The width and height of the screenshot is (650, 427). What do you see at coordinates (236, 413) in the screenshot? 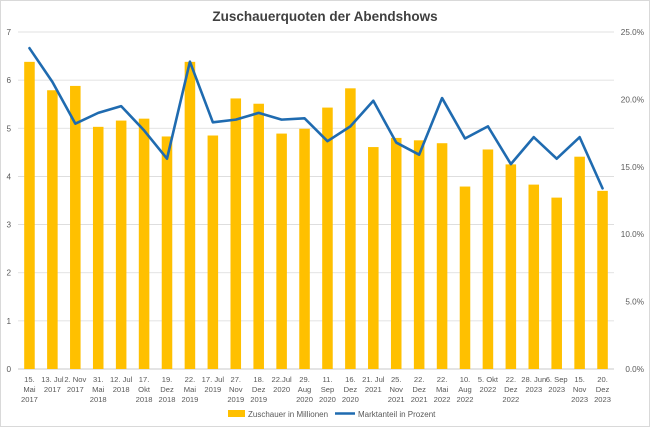
I see `legend-swatch-bar` at bounding box center [236, 413].